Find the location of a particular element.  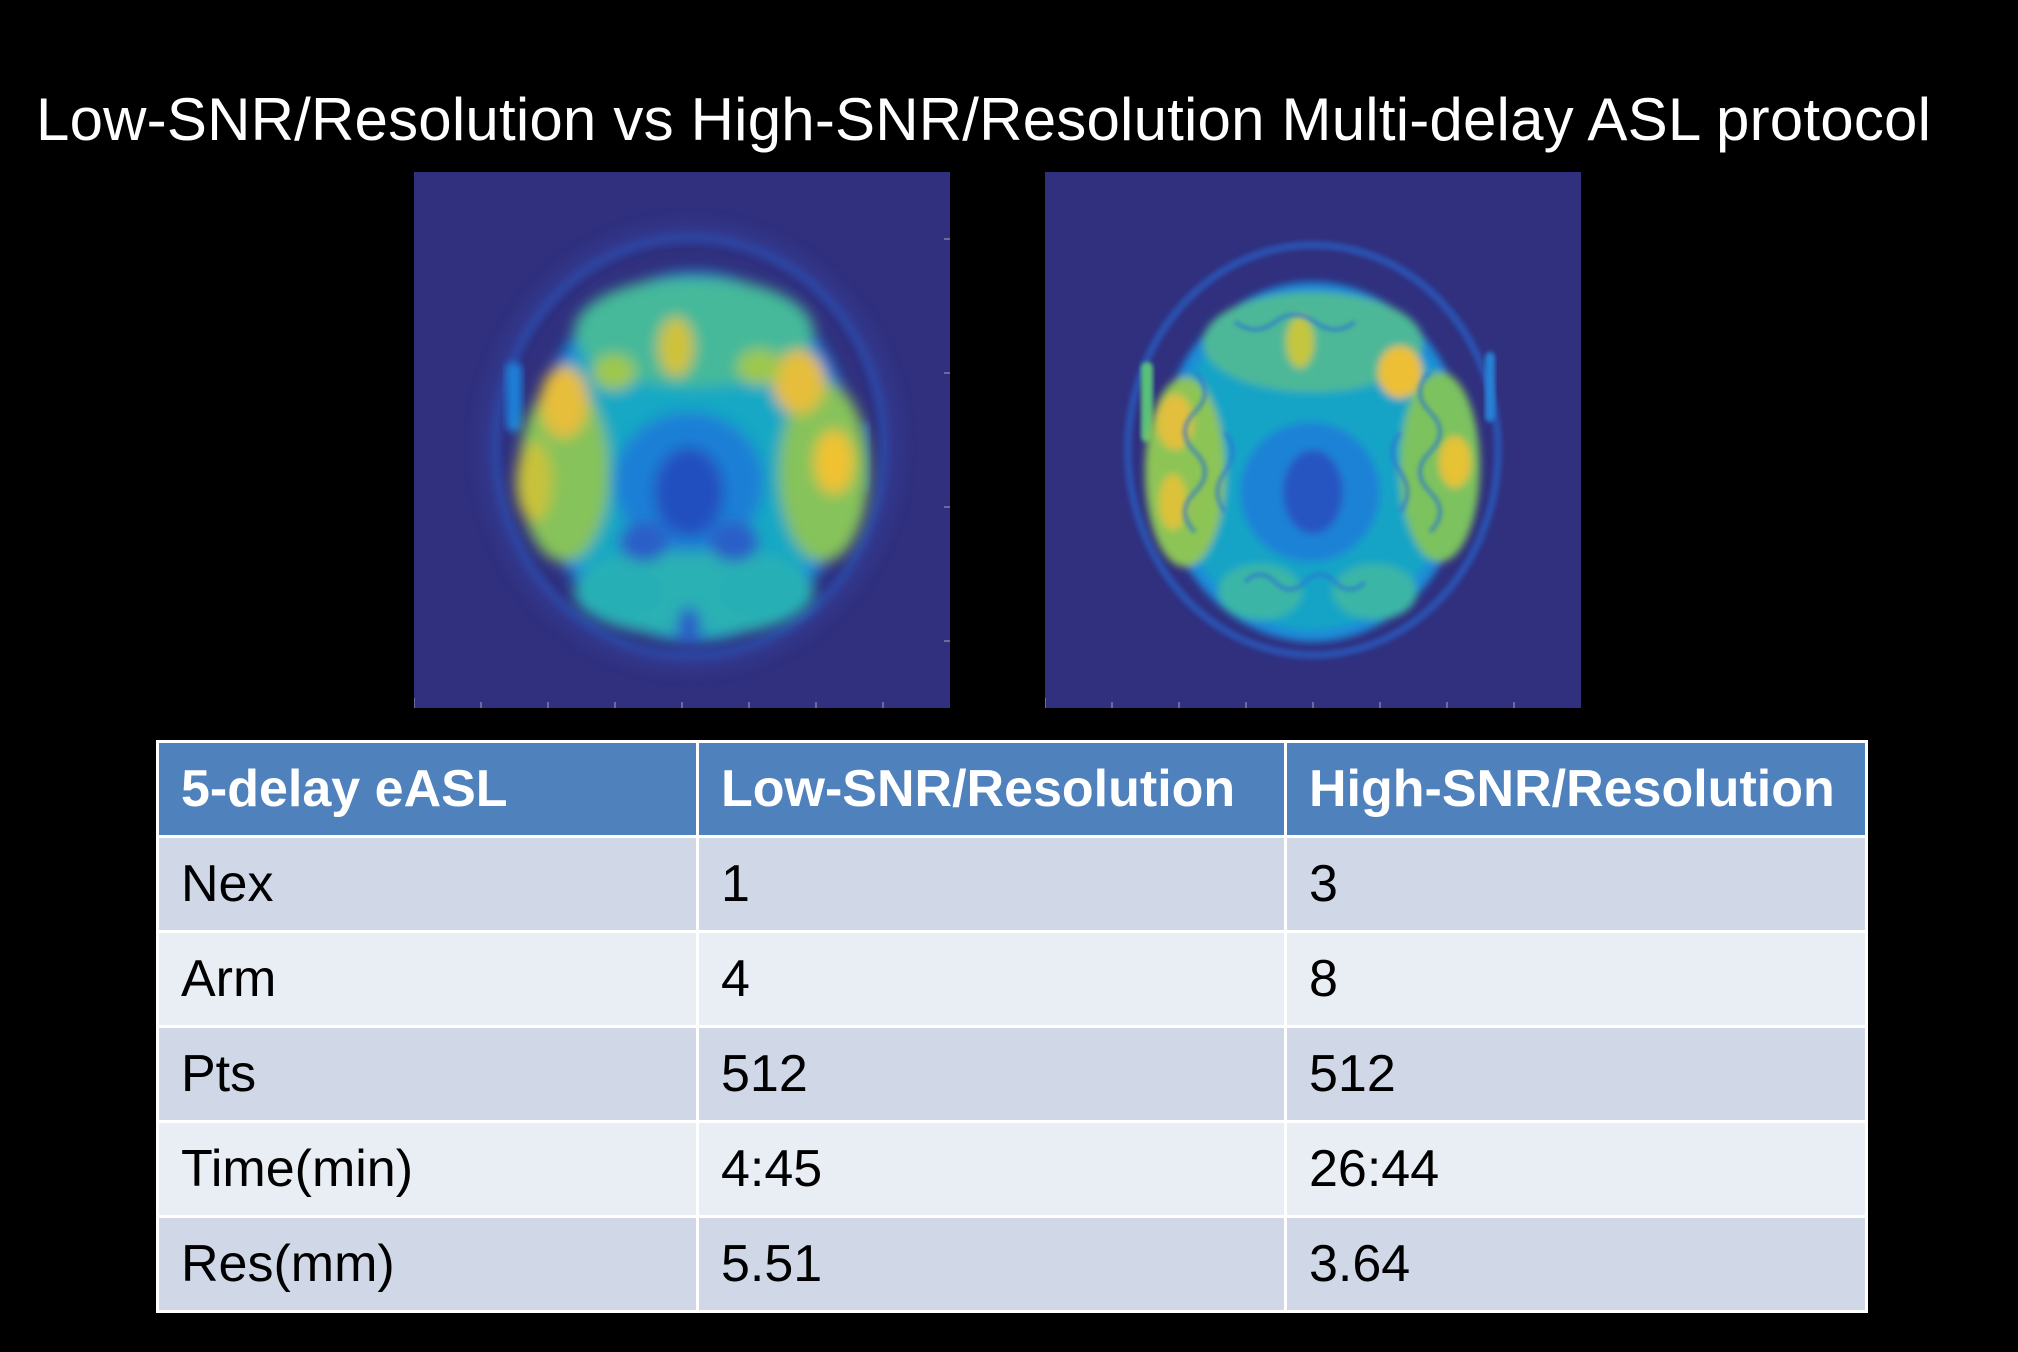

high-snr-value: 512 is located at coordinates (1576, 1074).